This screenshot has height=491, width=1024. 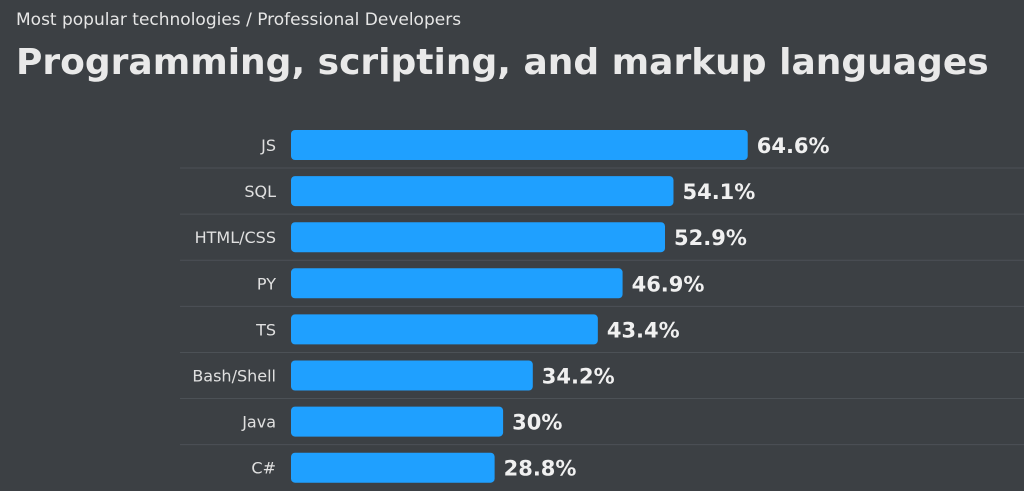 I want to click on value-label: 52.9%, so click(x=710, y=238).